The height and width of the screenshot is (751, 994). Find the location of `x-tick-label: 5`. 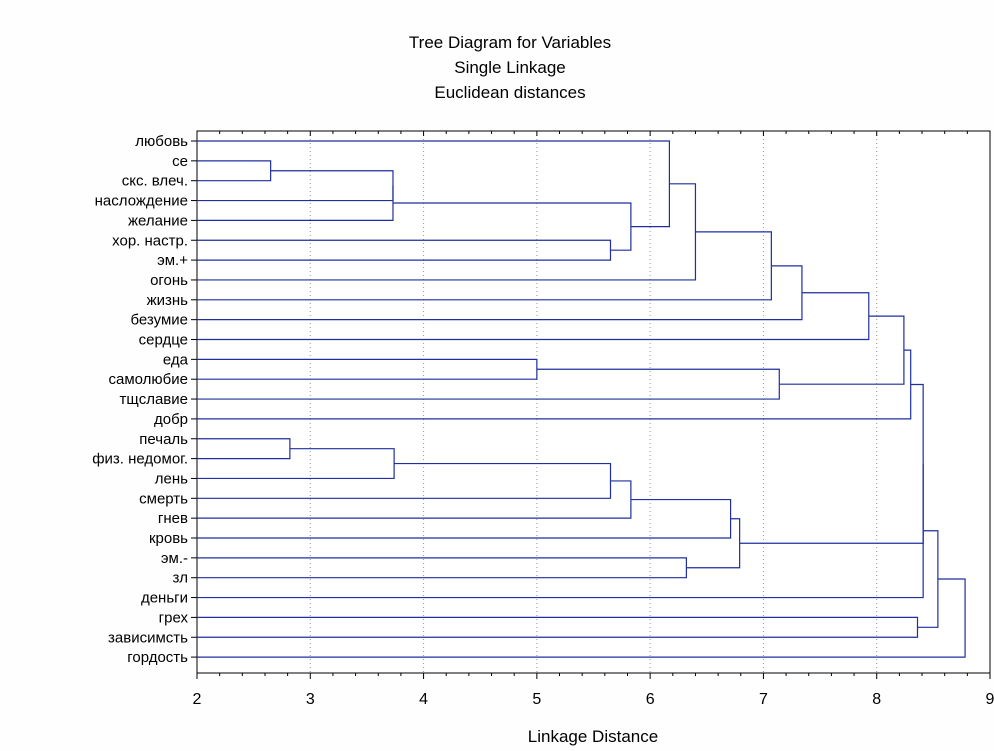

x-tick-label: 5 is located at coordinates (536, 699).